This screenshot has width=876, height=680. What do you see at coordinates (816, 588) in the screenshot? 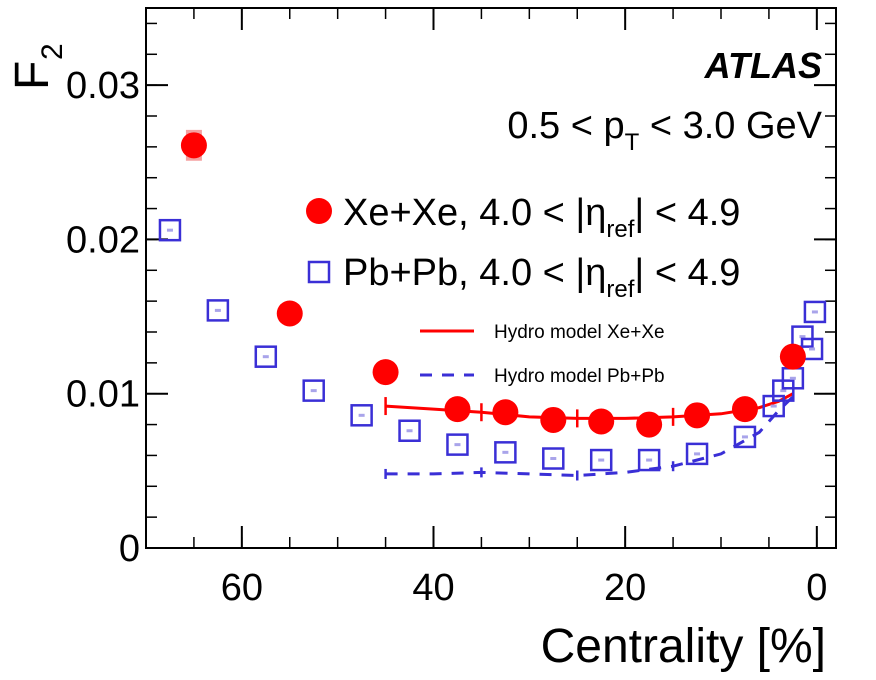
I see `x-tick-label: 0` at bounding box center [816, 588].